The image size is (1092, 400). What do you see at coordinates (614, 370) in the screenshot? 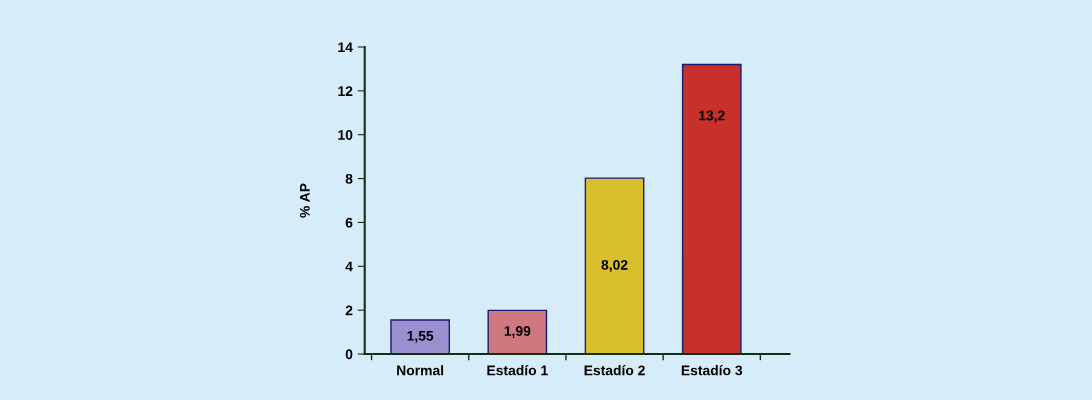
I see `x-tick-label: Estadío 2` at bounding box center [614, 370].